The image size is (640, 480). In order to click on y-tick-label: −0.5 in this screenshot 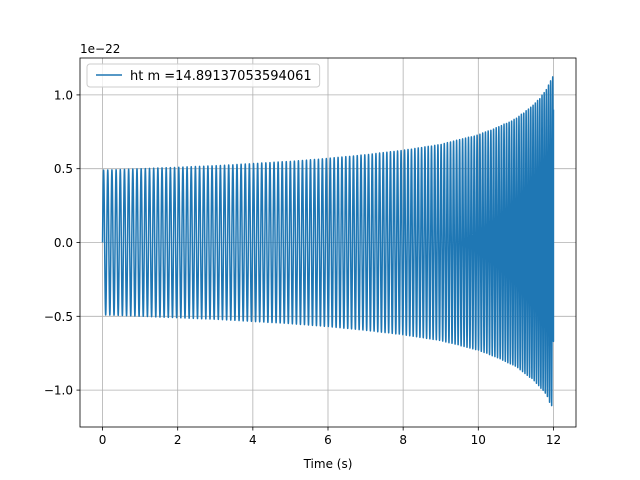, I will do `click(58, 317)`.